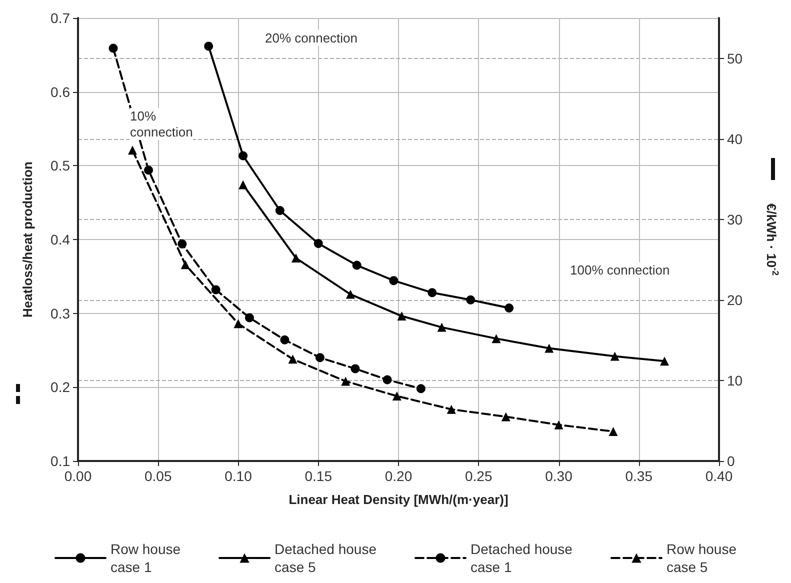 This screenshot has width=791, height=583. What do you see at coordinates (145, 558) in the screenshot?
I see `legend-label: Row house case 1` at bounding box center [145, 558].